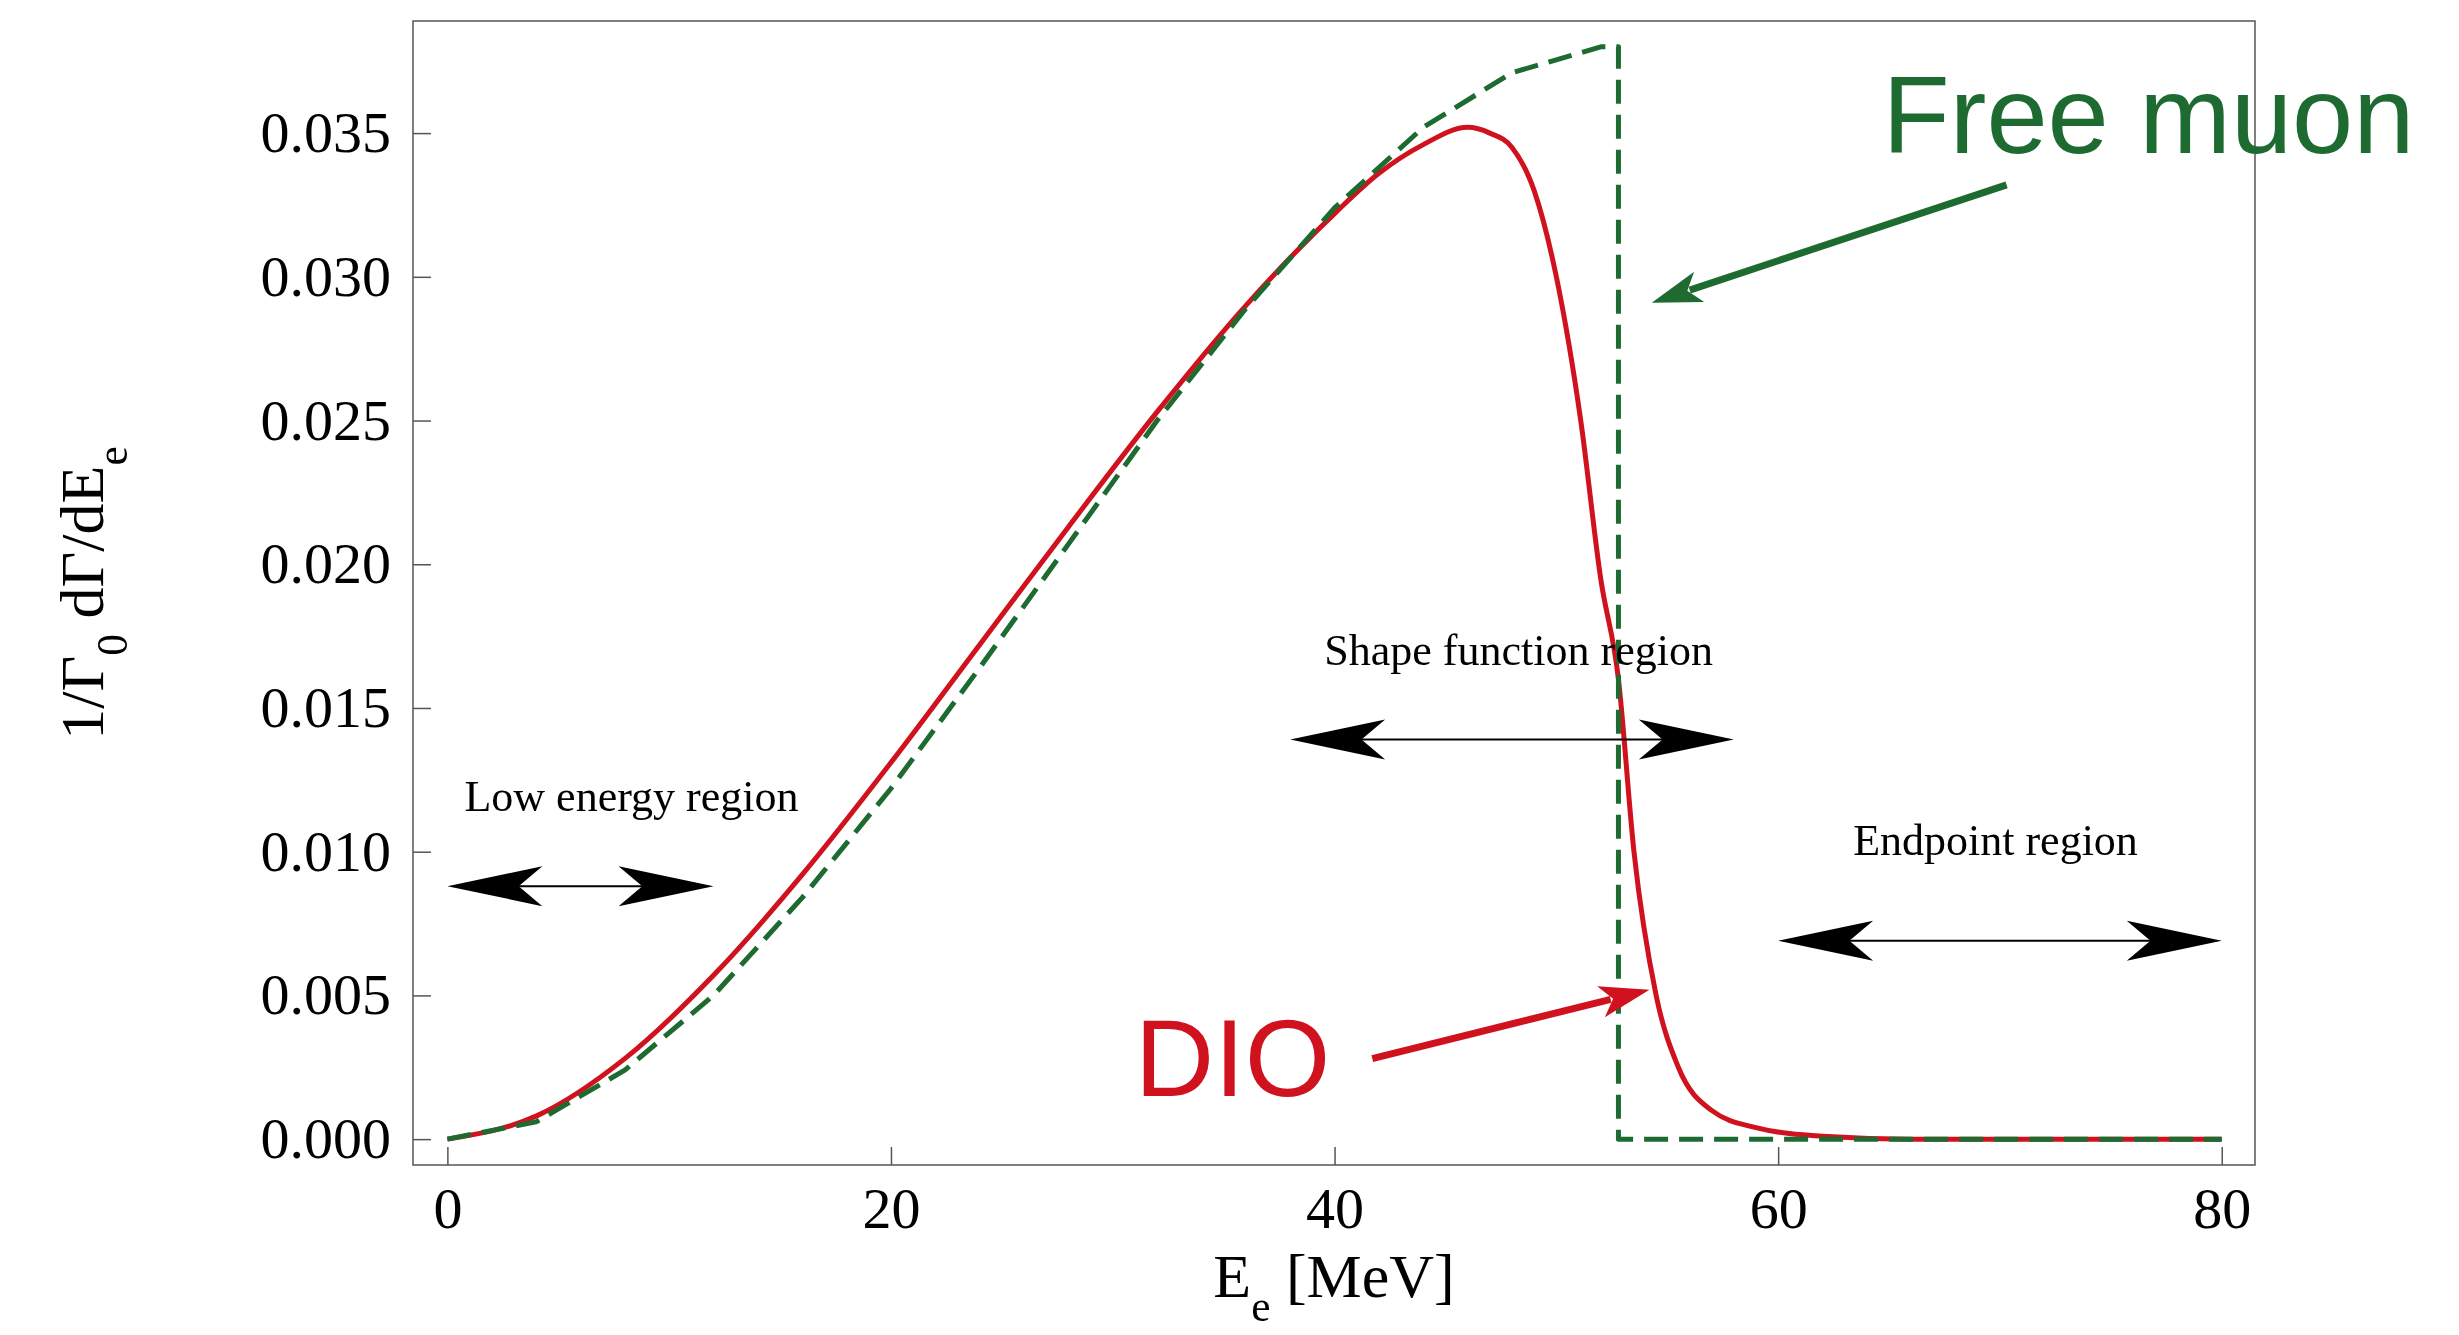 This screenshot has width=2459, height=1335. Describe the element at coordinates (325, 995) in the screenshot. I see `y-tick-label: 0.005` at that location.